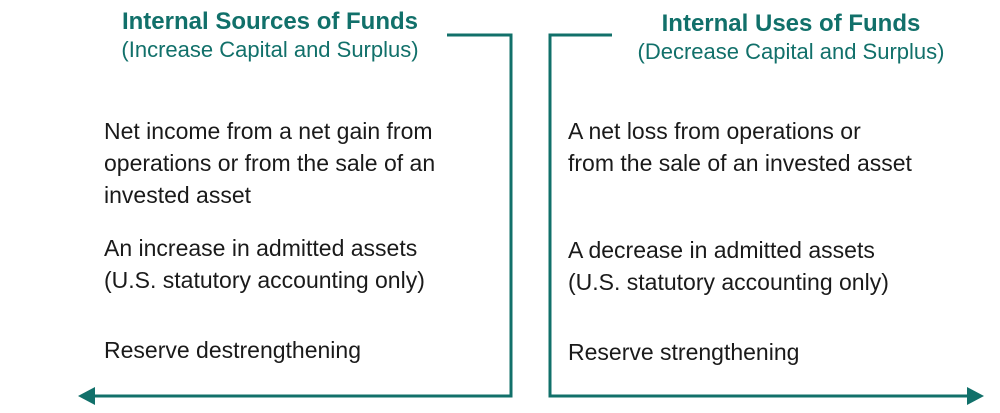  Describe the element at coordinates (178, 195) in the screenshot. I see `item-line: invested asset` at that location.